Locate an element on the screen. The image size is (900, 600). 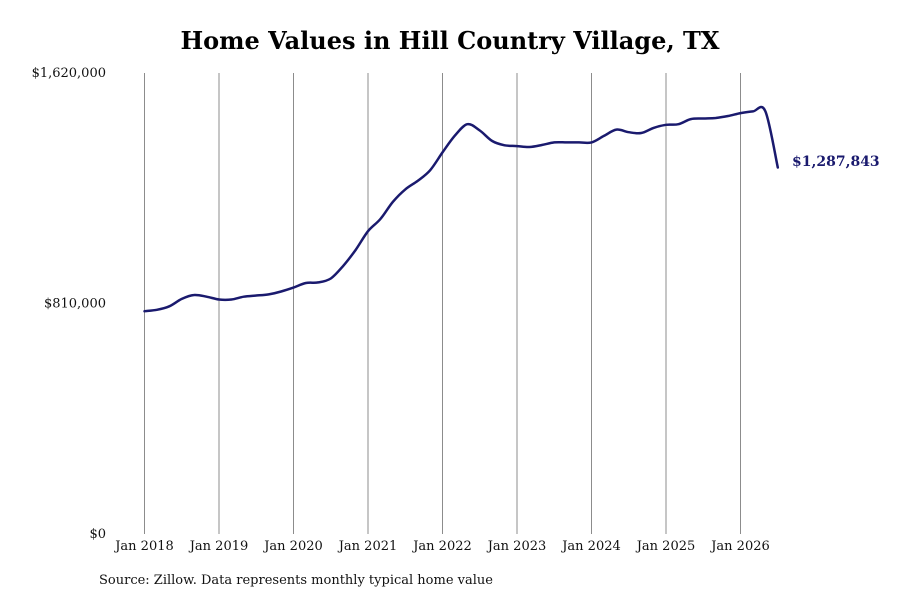
x-tick-label: Jan 2022 is located at coordinates (441, 546).